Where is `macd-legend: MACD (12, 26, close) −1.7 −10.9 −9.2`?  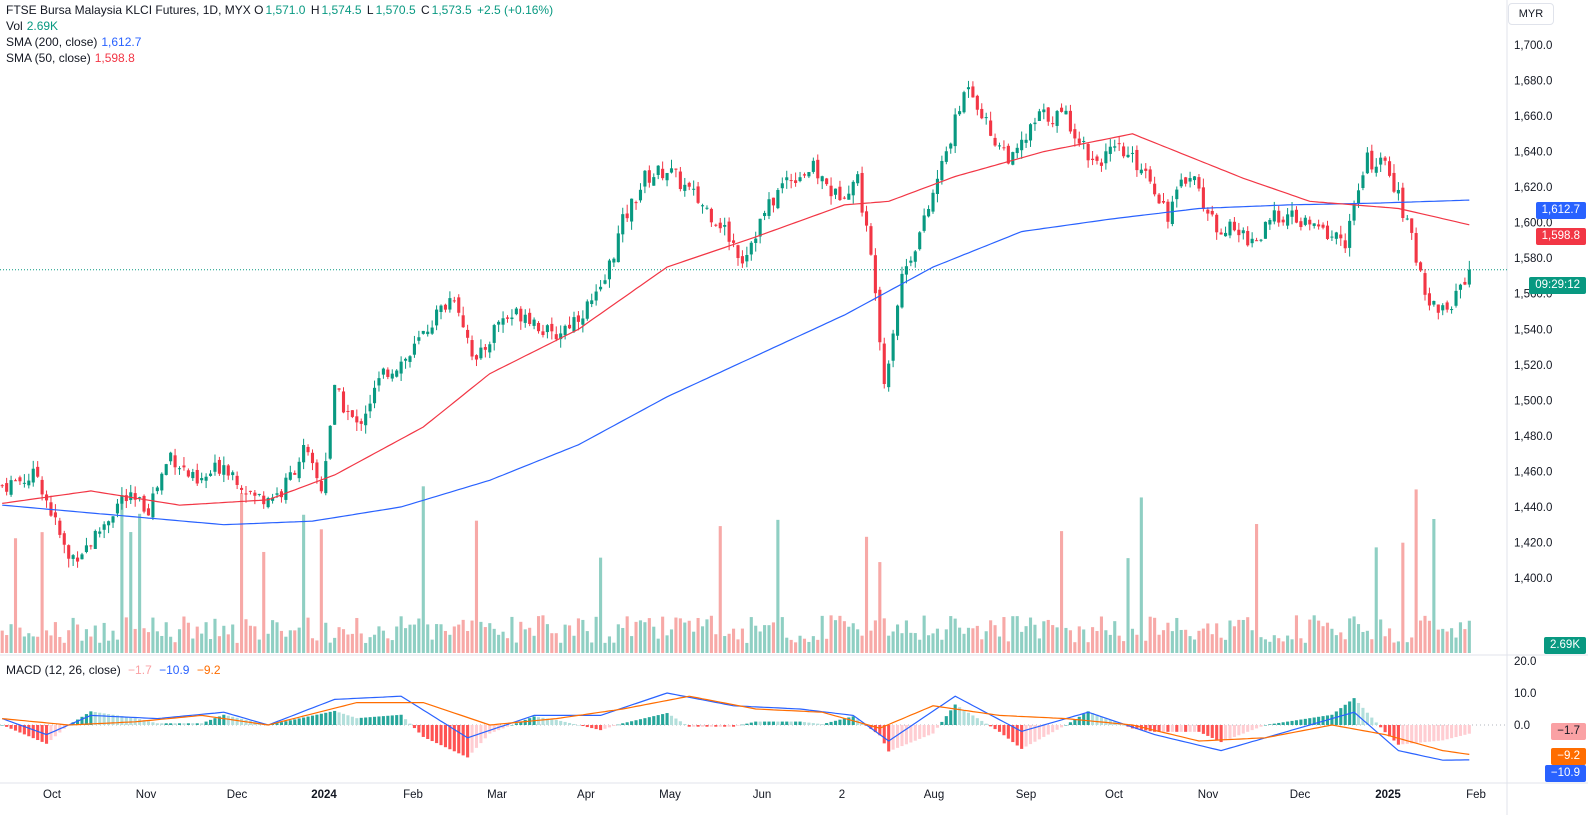
macd-legend: MACD (12, 26, close) −1.7 −10.9 −9.2 is located at coordinates (113, 670).